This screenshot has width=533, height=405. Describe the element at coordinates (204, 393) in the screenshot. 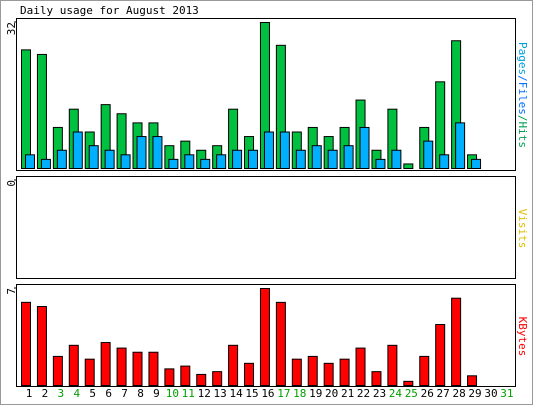

I see `x-tick-label: 12` at that location.